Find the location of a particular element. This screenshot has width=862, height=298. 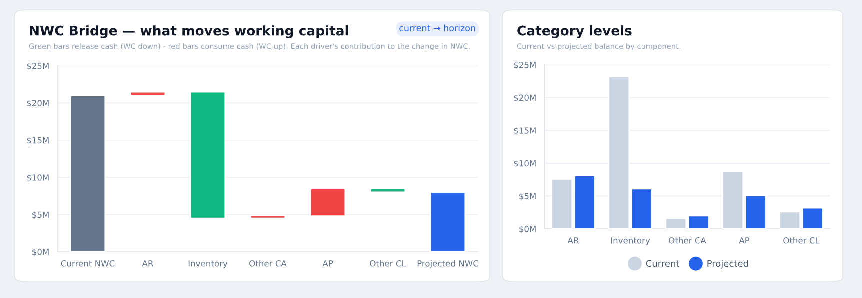

chart-title: Category levels is located at coordinates (575, 32).